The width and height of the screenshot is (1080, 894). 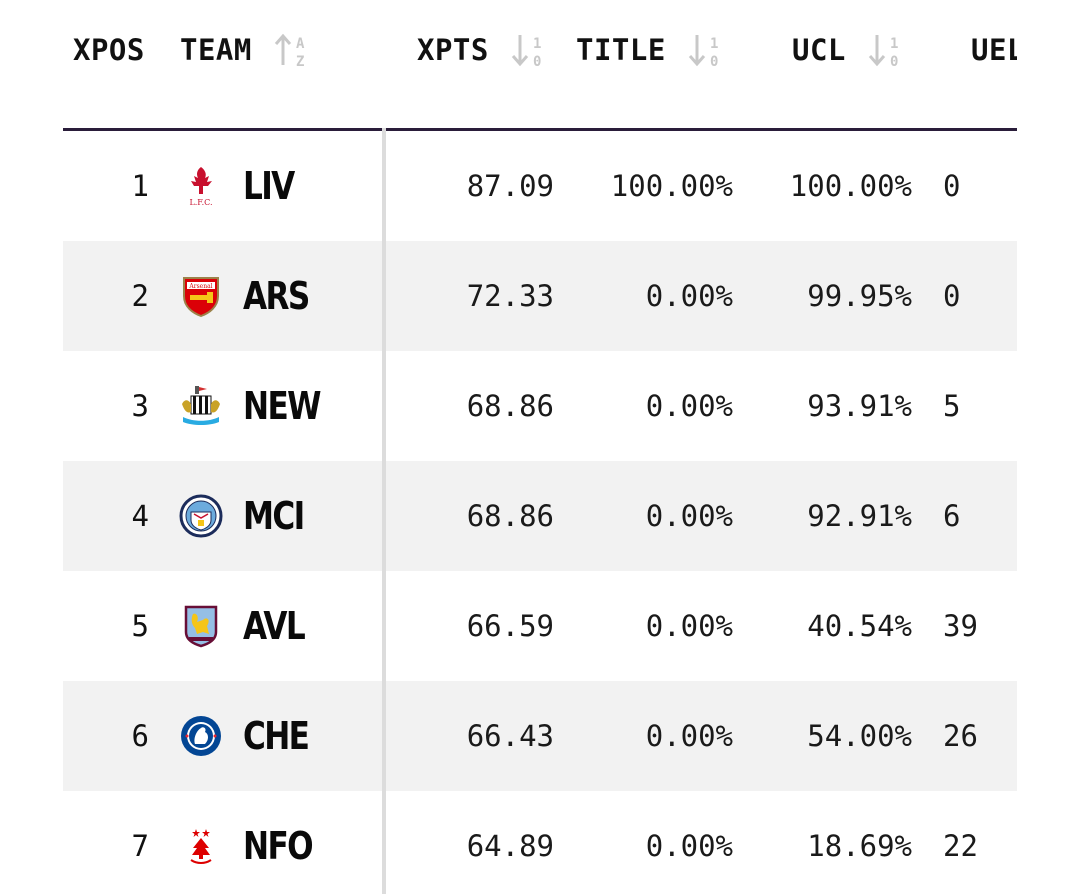 I want to click on header-uel-label: UEL, so click(x=994, y=50).